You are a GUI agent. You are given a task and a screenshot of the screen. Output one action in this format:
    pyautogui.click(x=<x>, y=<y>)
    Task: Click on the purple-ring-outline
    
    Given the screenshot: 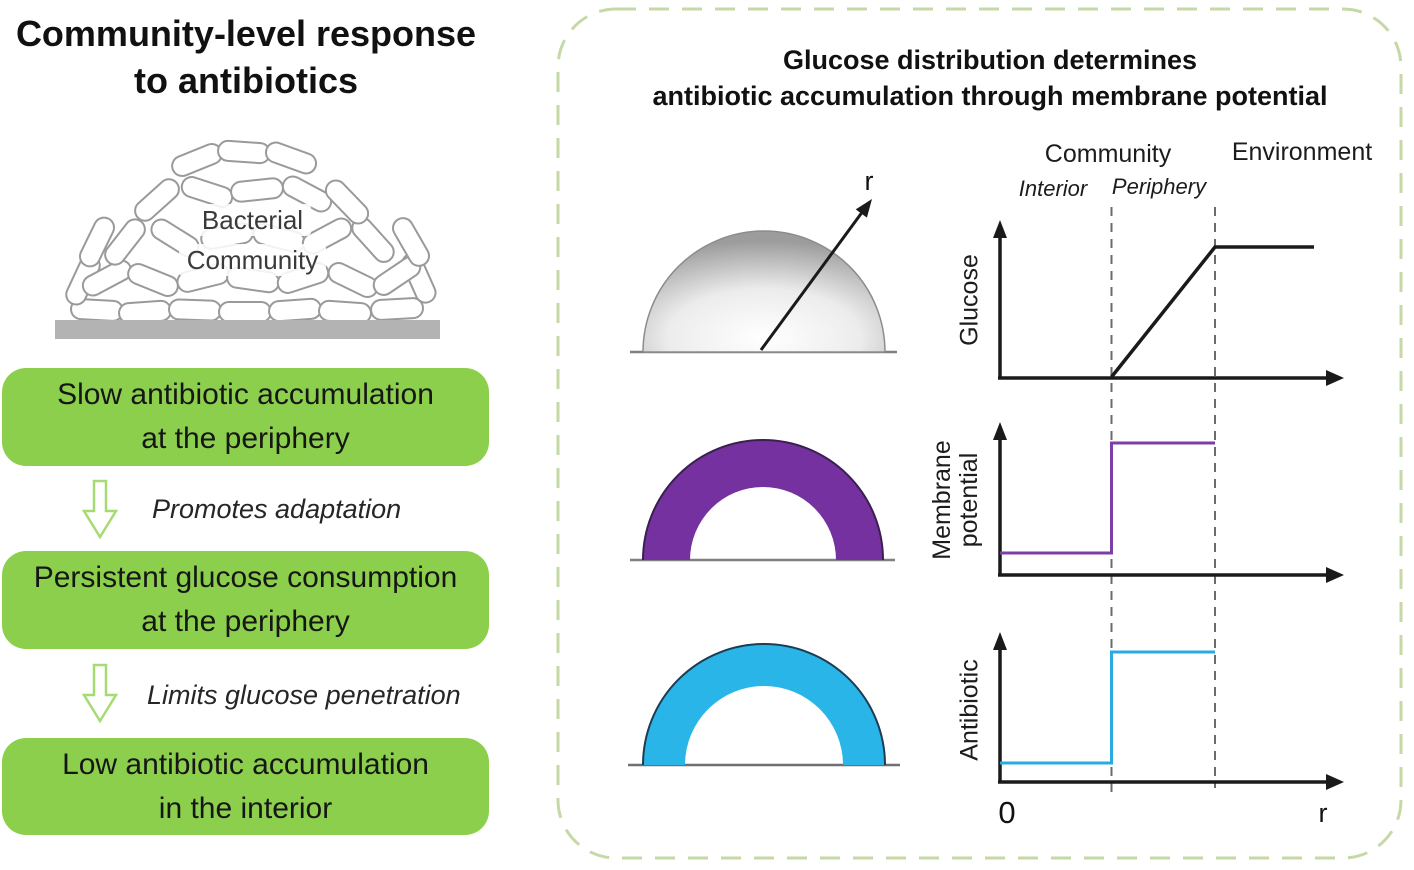 What is the action you would take?
    pyautogui.click(x=763, y=500)
    